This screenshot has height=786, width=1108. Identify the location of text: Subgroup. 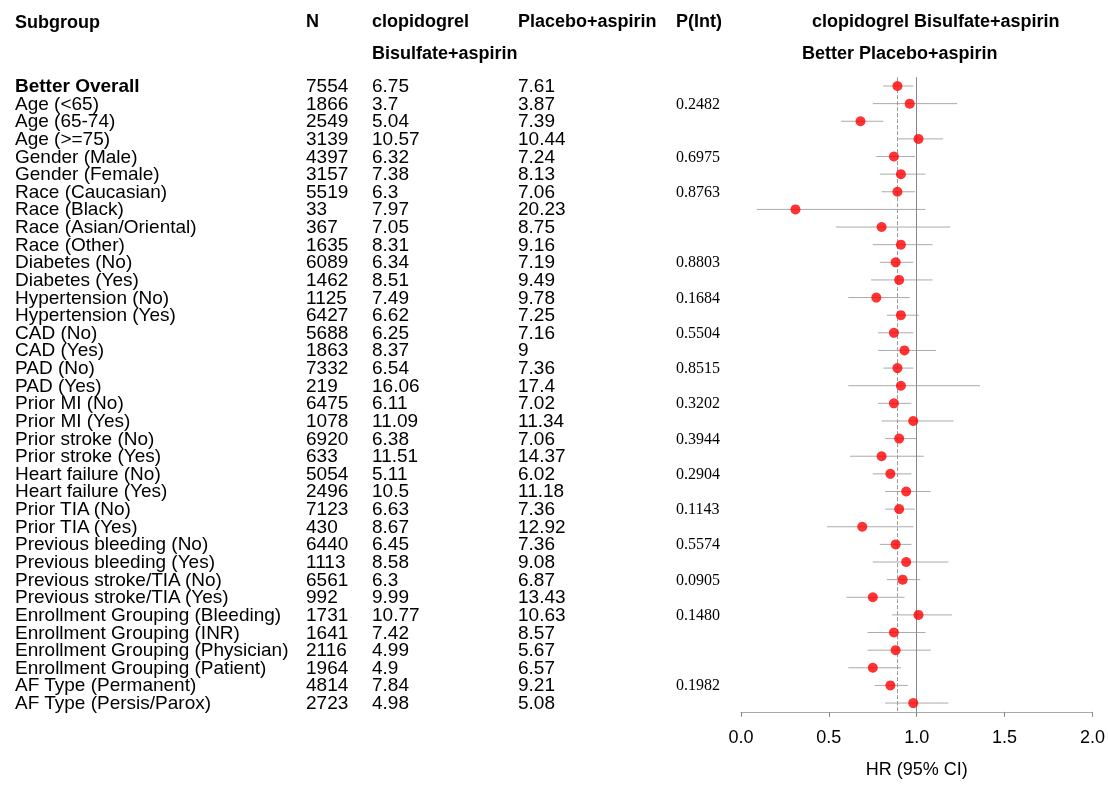
(57, 22).